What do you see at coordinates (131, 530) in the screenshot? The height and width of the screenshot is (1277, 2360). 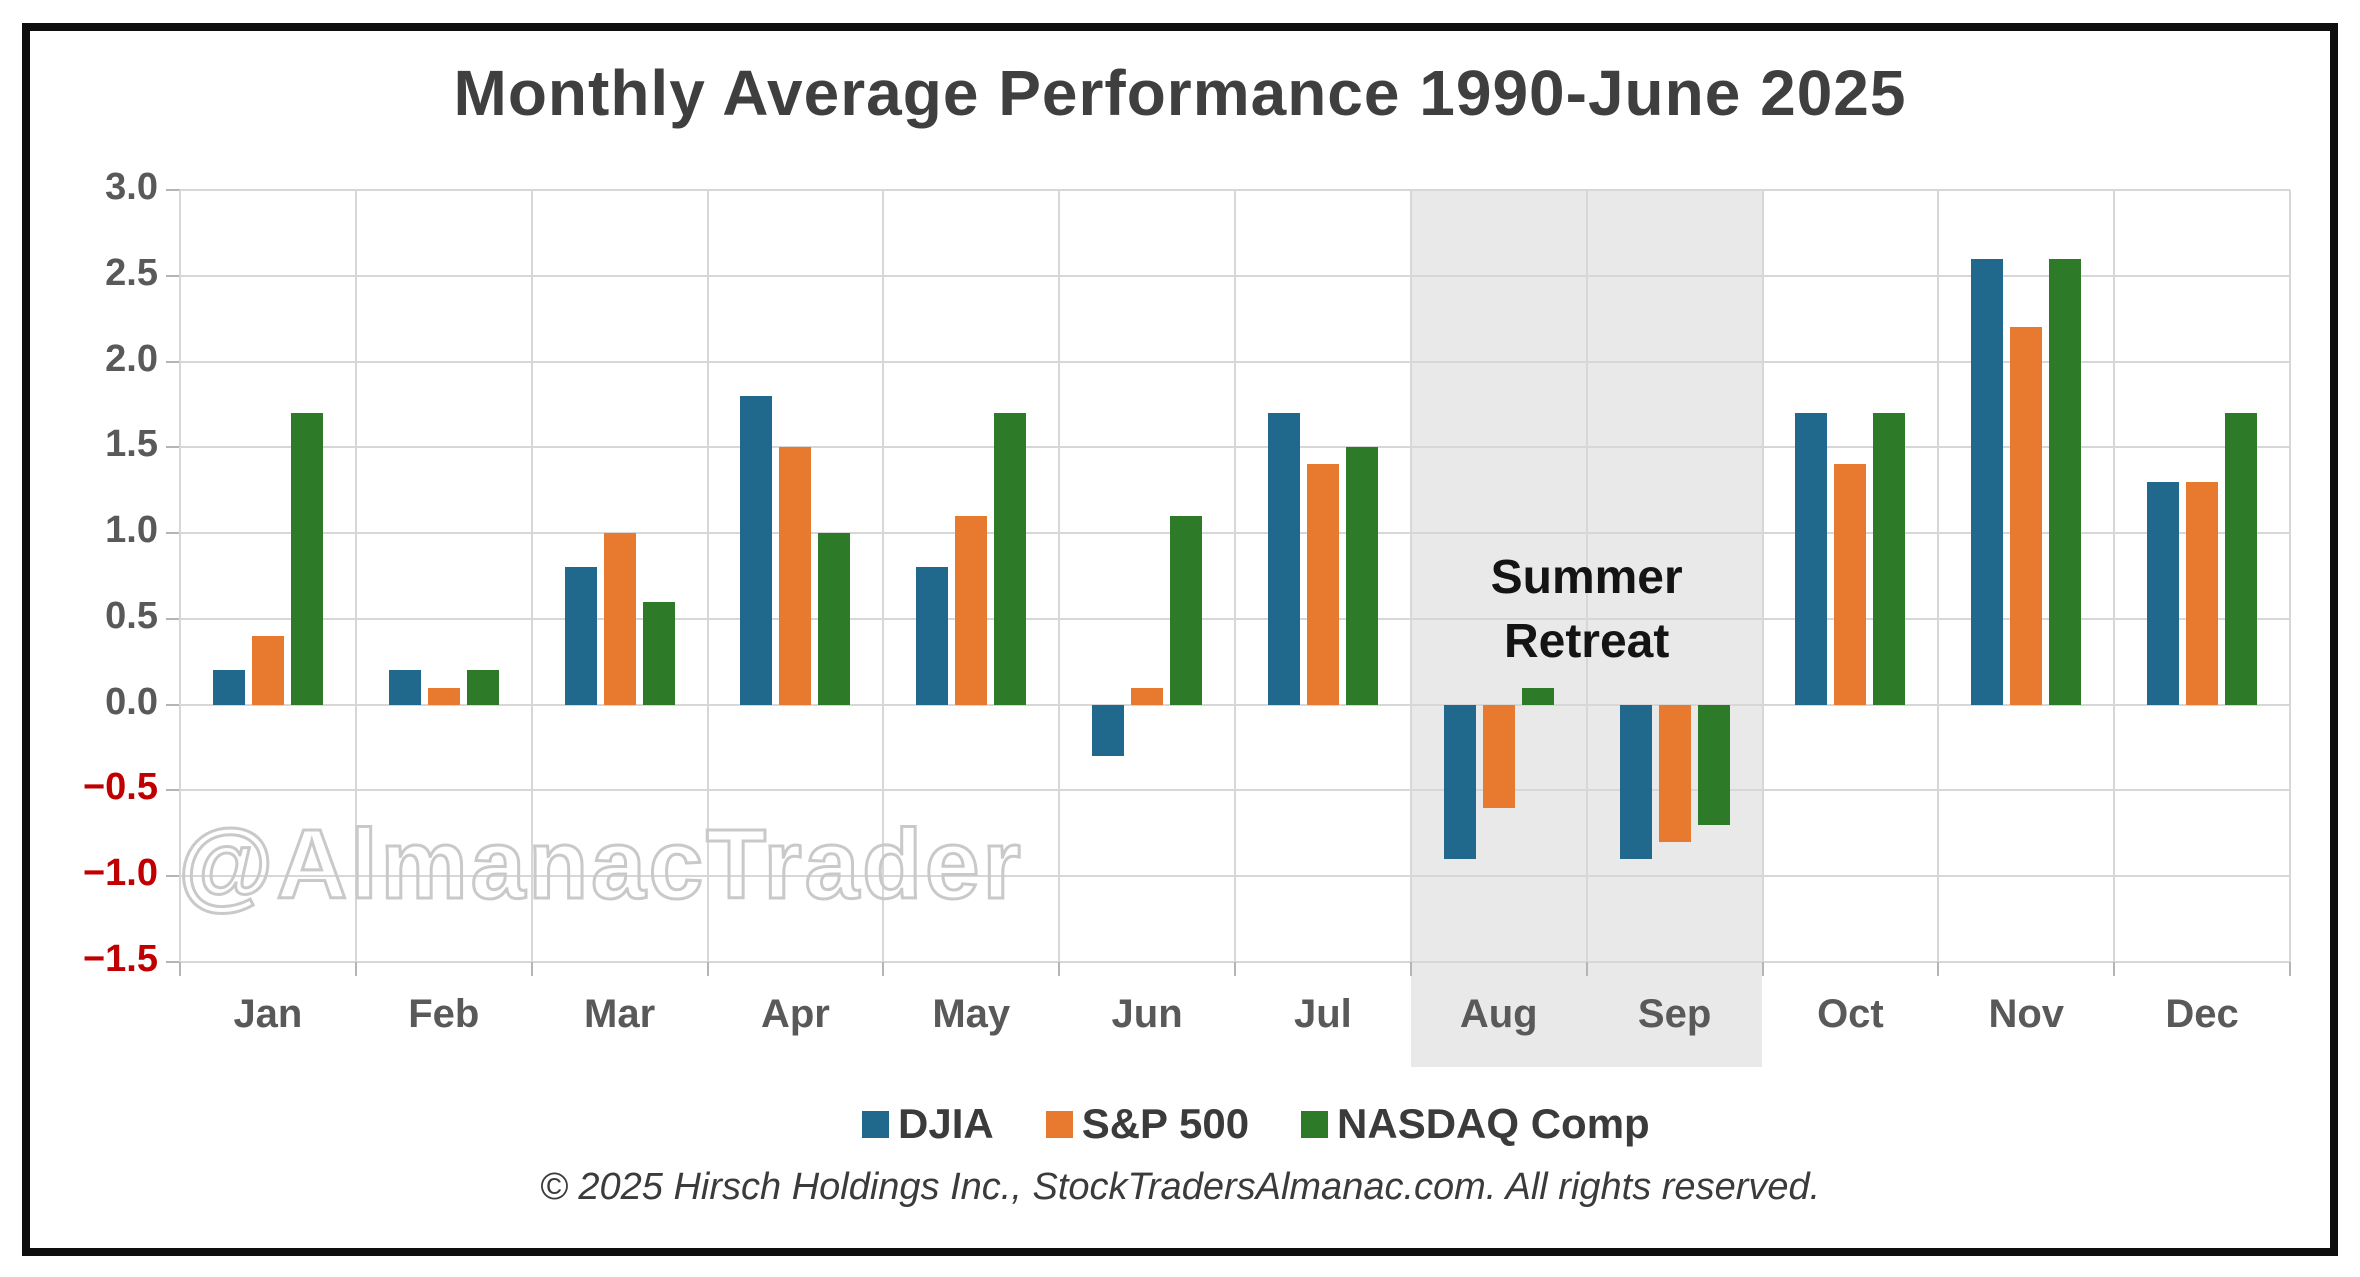 I see `y-tick-label: 1.0` at bounding box center [131, 530].